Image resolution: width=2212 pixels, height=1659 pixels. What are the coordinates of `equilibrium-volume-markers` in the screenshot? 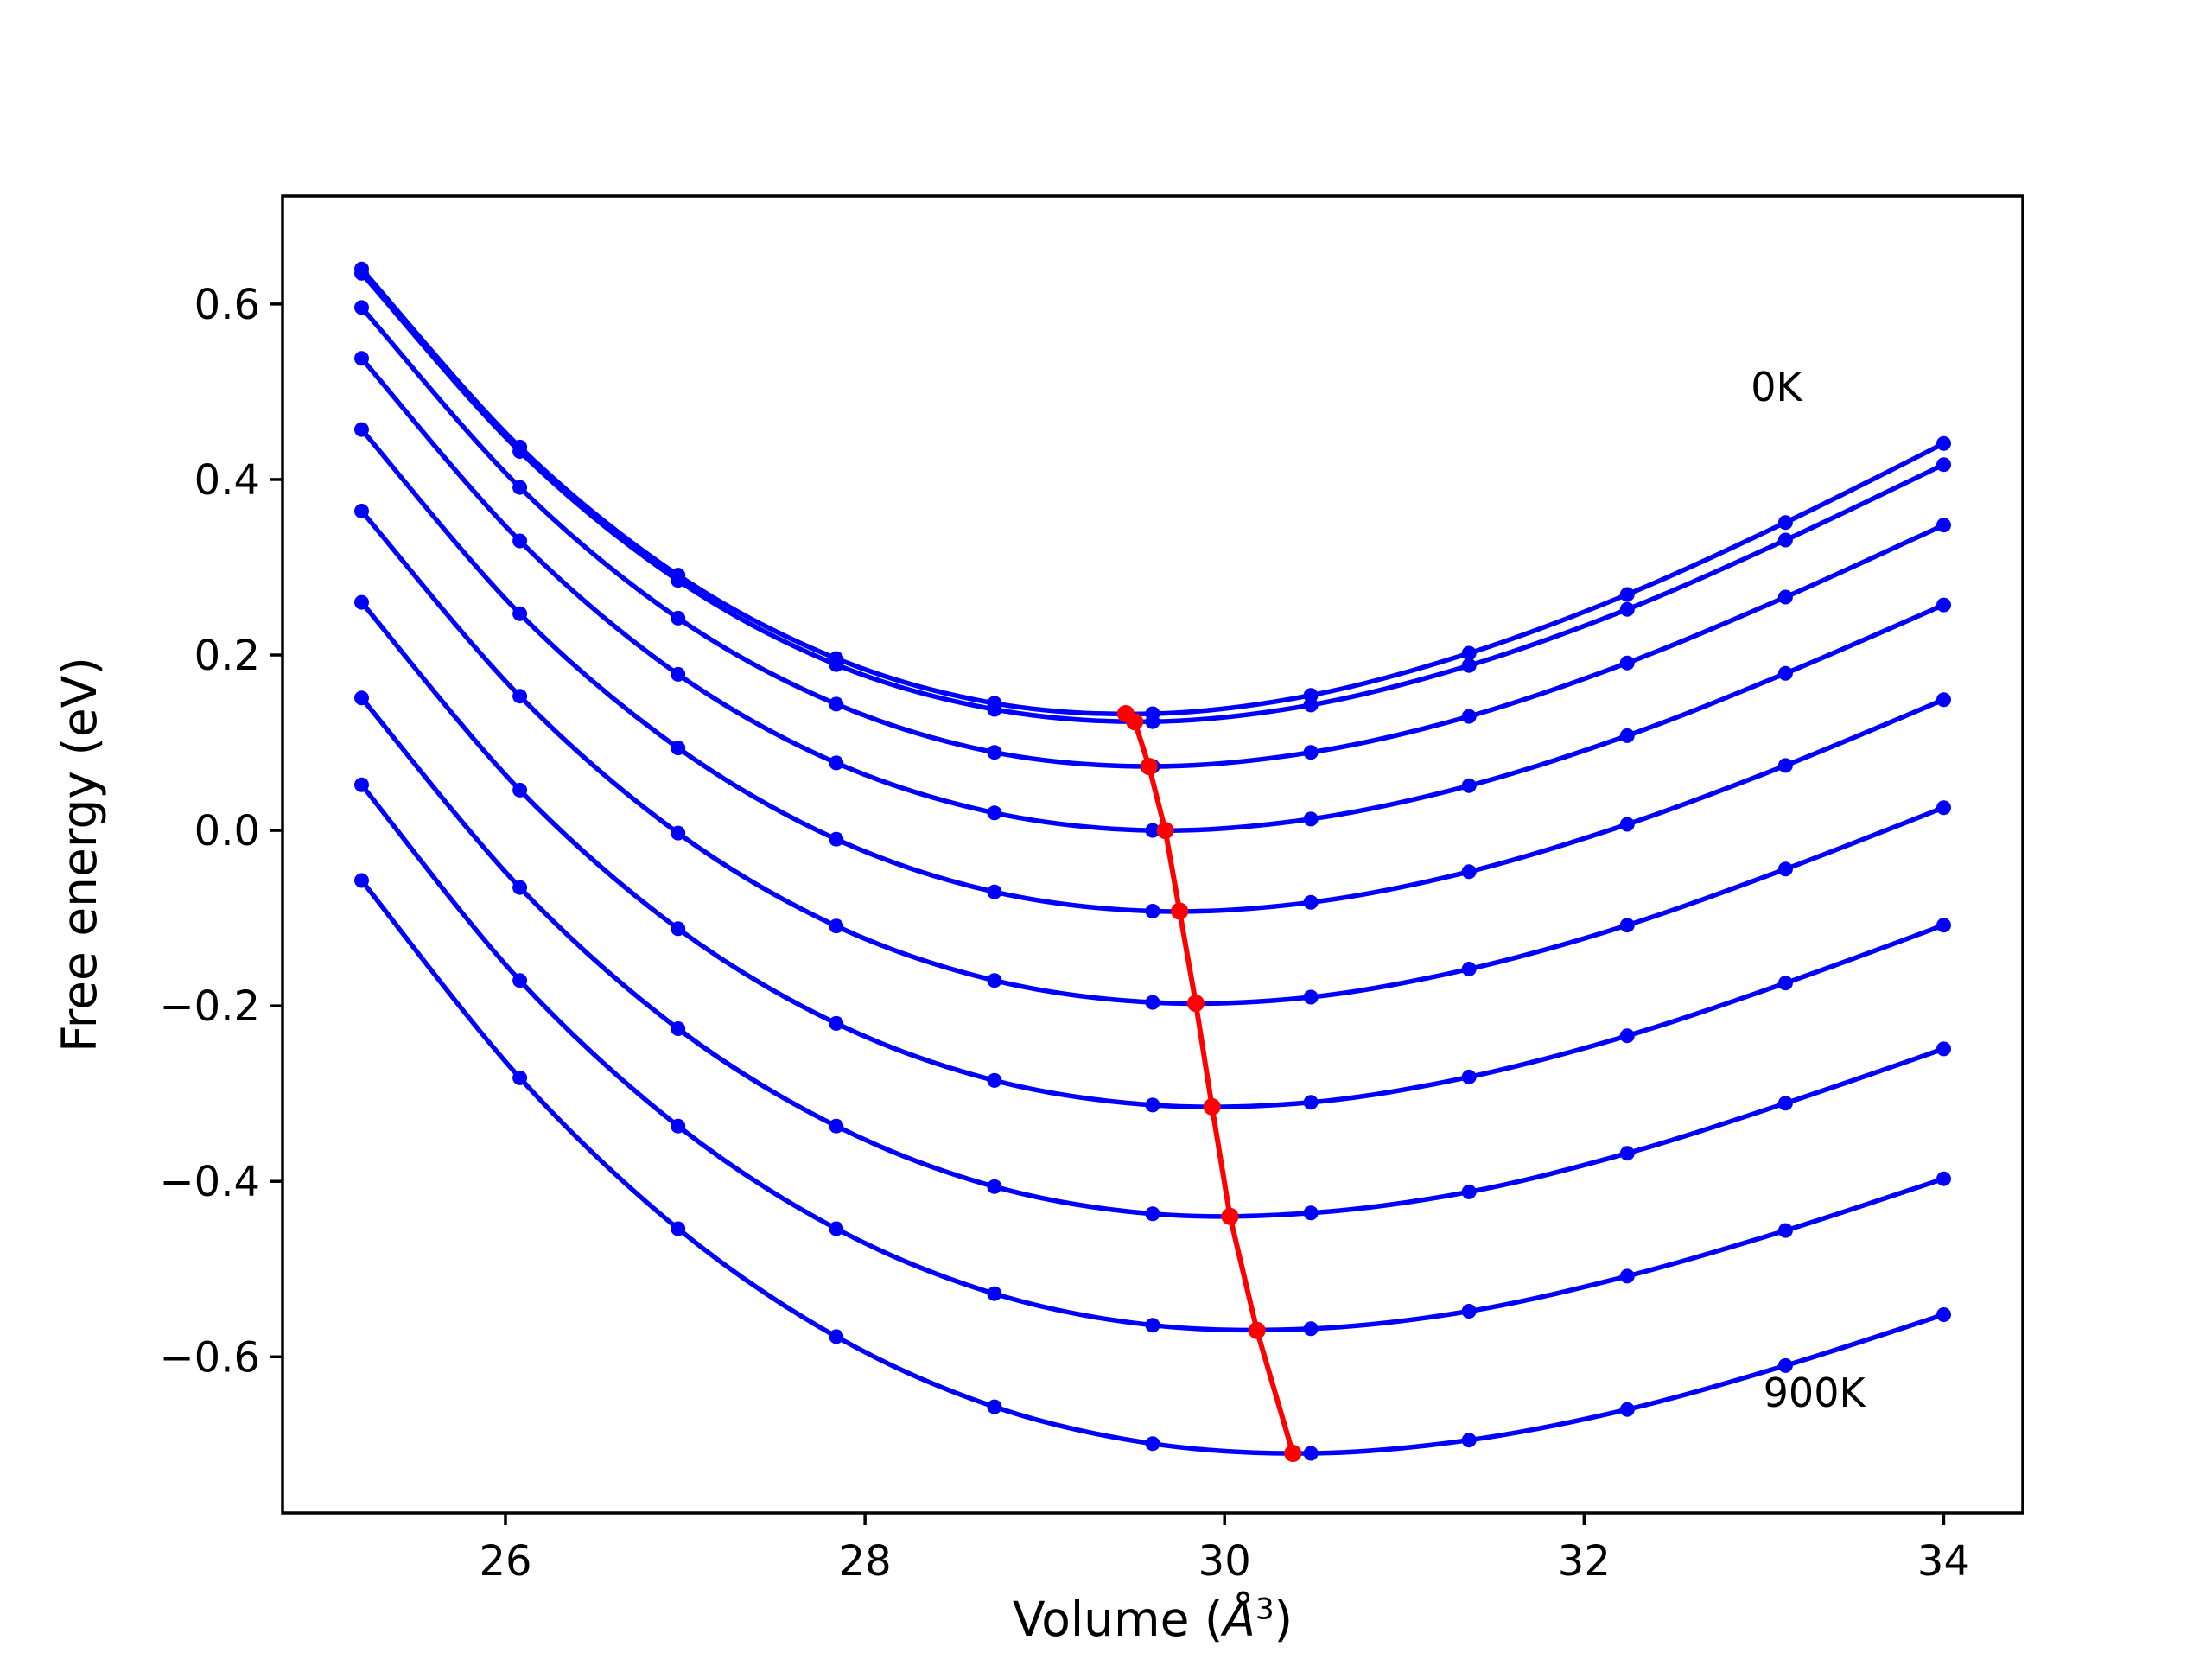 It's located at (1209, 1083).